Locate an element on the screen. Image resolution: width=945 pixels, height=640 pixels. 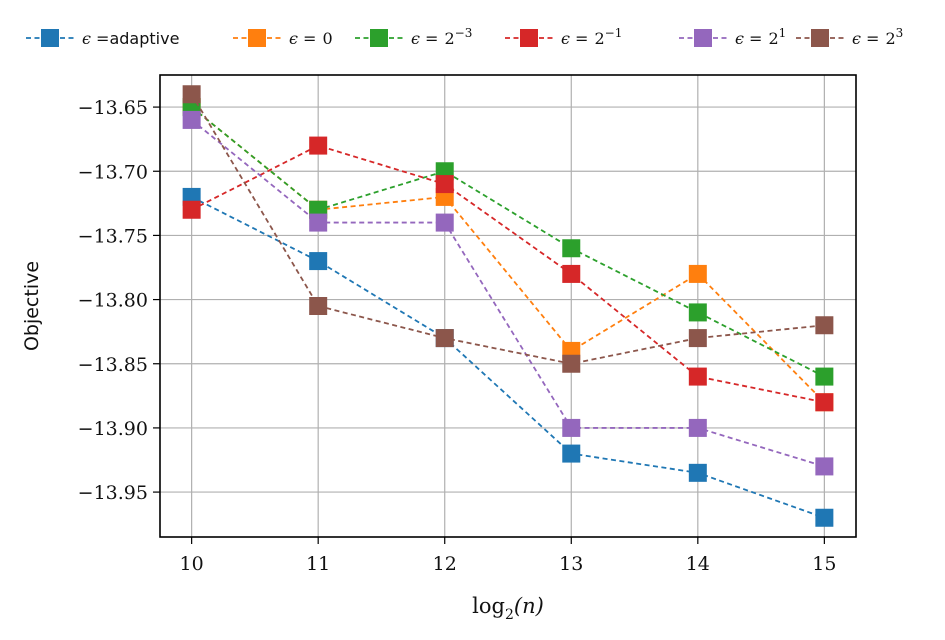
legend-label-exponent: 1 is located at coordinates (783, 33).